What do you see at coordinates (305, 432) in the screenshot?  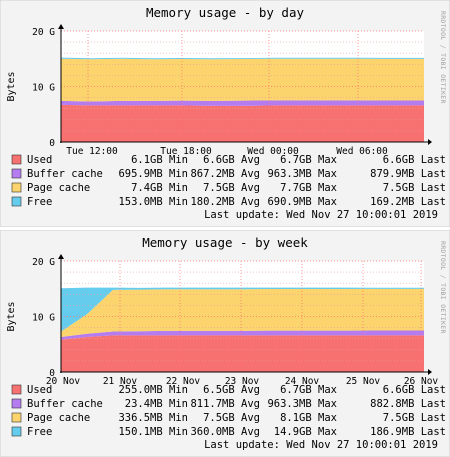 I see `legend-max: 14.9GB Max` at bounding box center [305, 432].